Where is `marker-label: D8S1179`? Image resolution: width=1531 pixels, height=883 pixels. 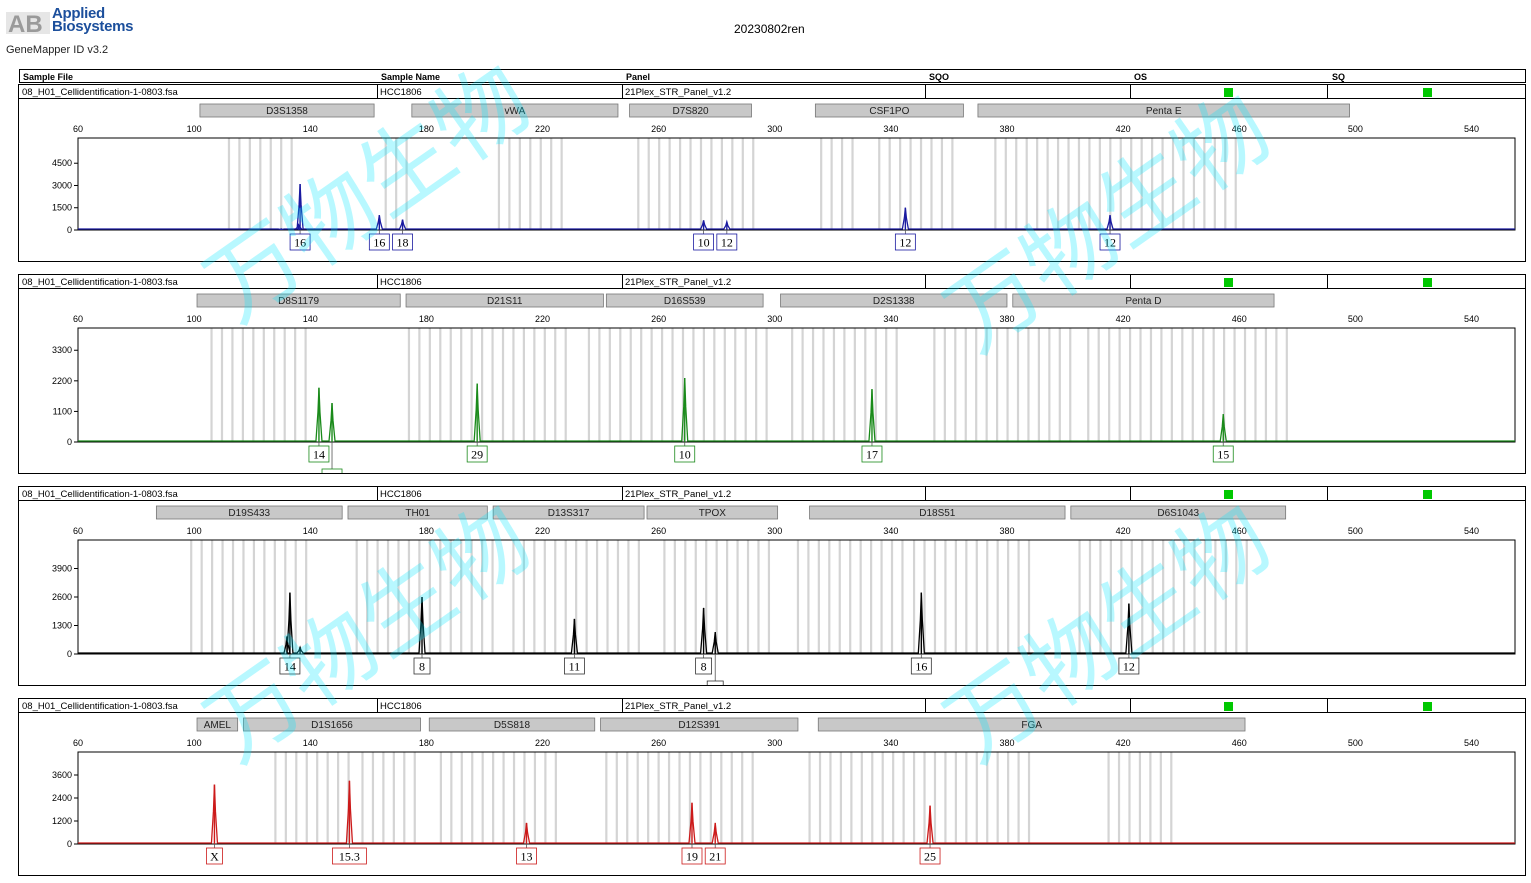 marker-label: D8S1179 is located at coordinates (298, 301).